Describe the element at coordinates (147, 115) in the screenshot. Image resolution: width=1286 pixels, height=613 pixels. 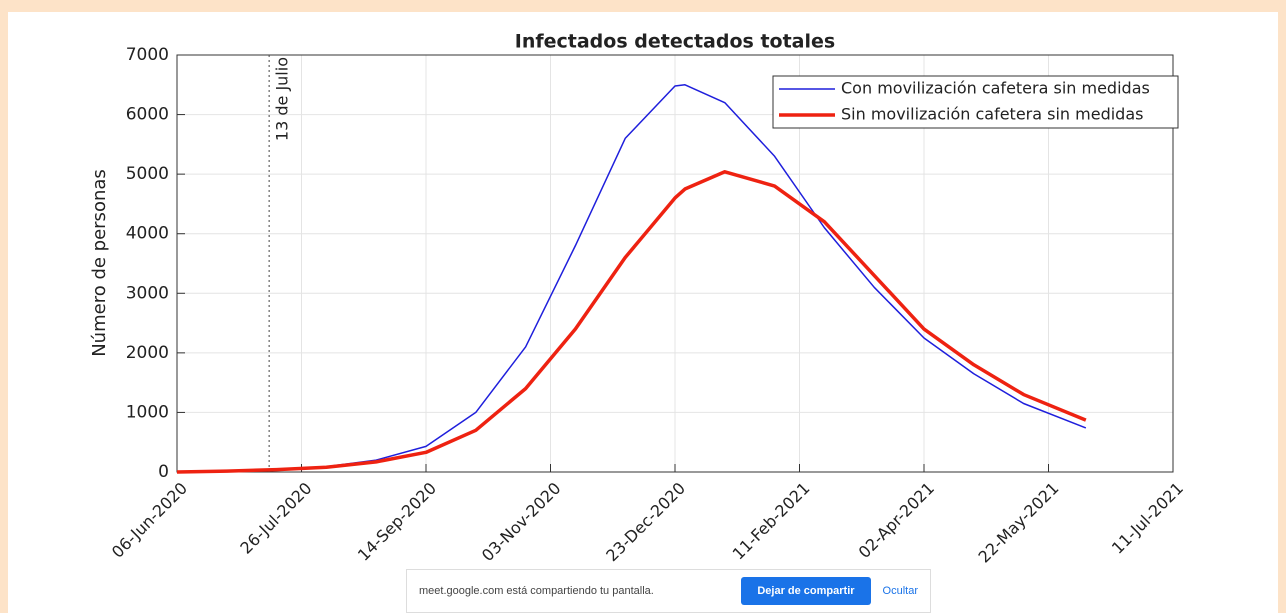
I see `y-tick-label: 6000` at that location.